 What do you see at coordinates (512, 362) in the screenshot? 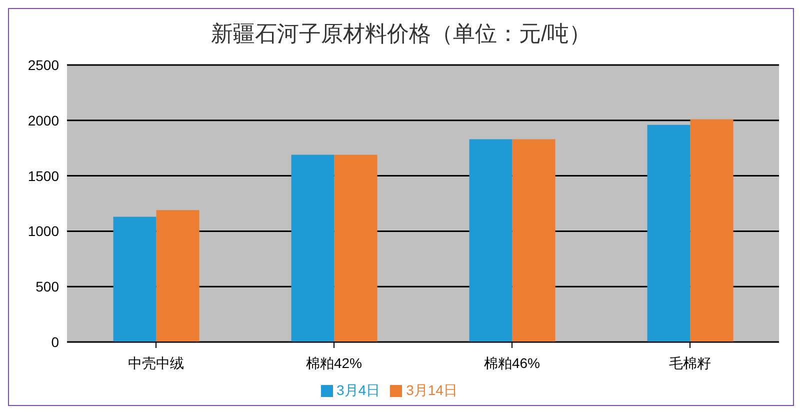
I see `x-tick-label: 棉粕46%` at bounding box center [512, 362].